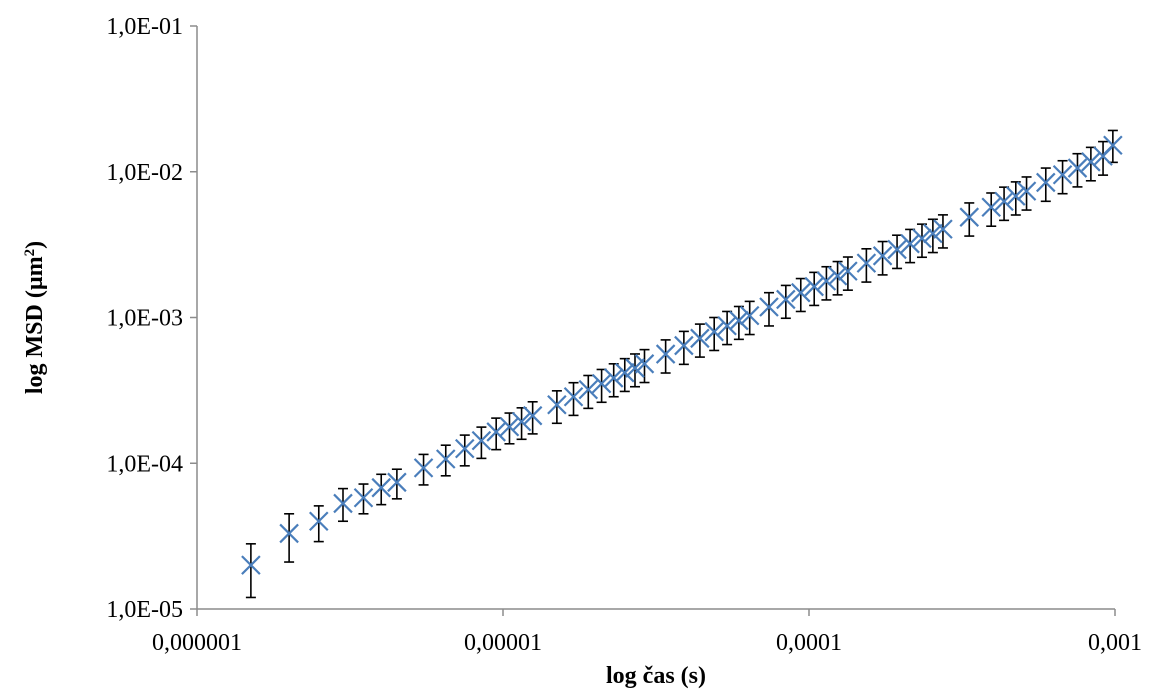 Image resolution: width=1152 pixels, height=692 pixels. I want to click on y-tick-label: 1,0E-01, so click(144, 27).